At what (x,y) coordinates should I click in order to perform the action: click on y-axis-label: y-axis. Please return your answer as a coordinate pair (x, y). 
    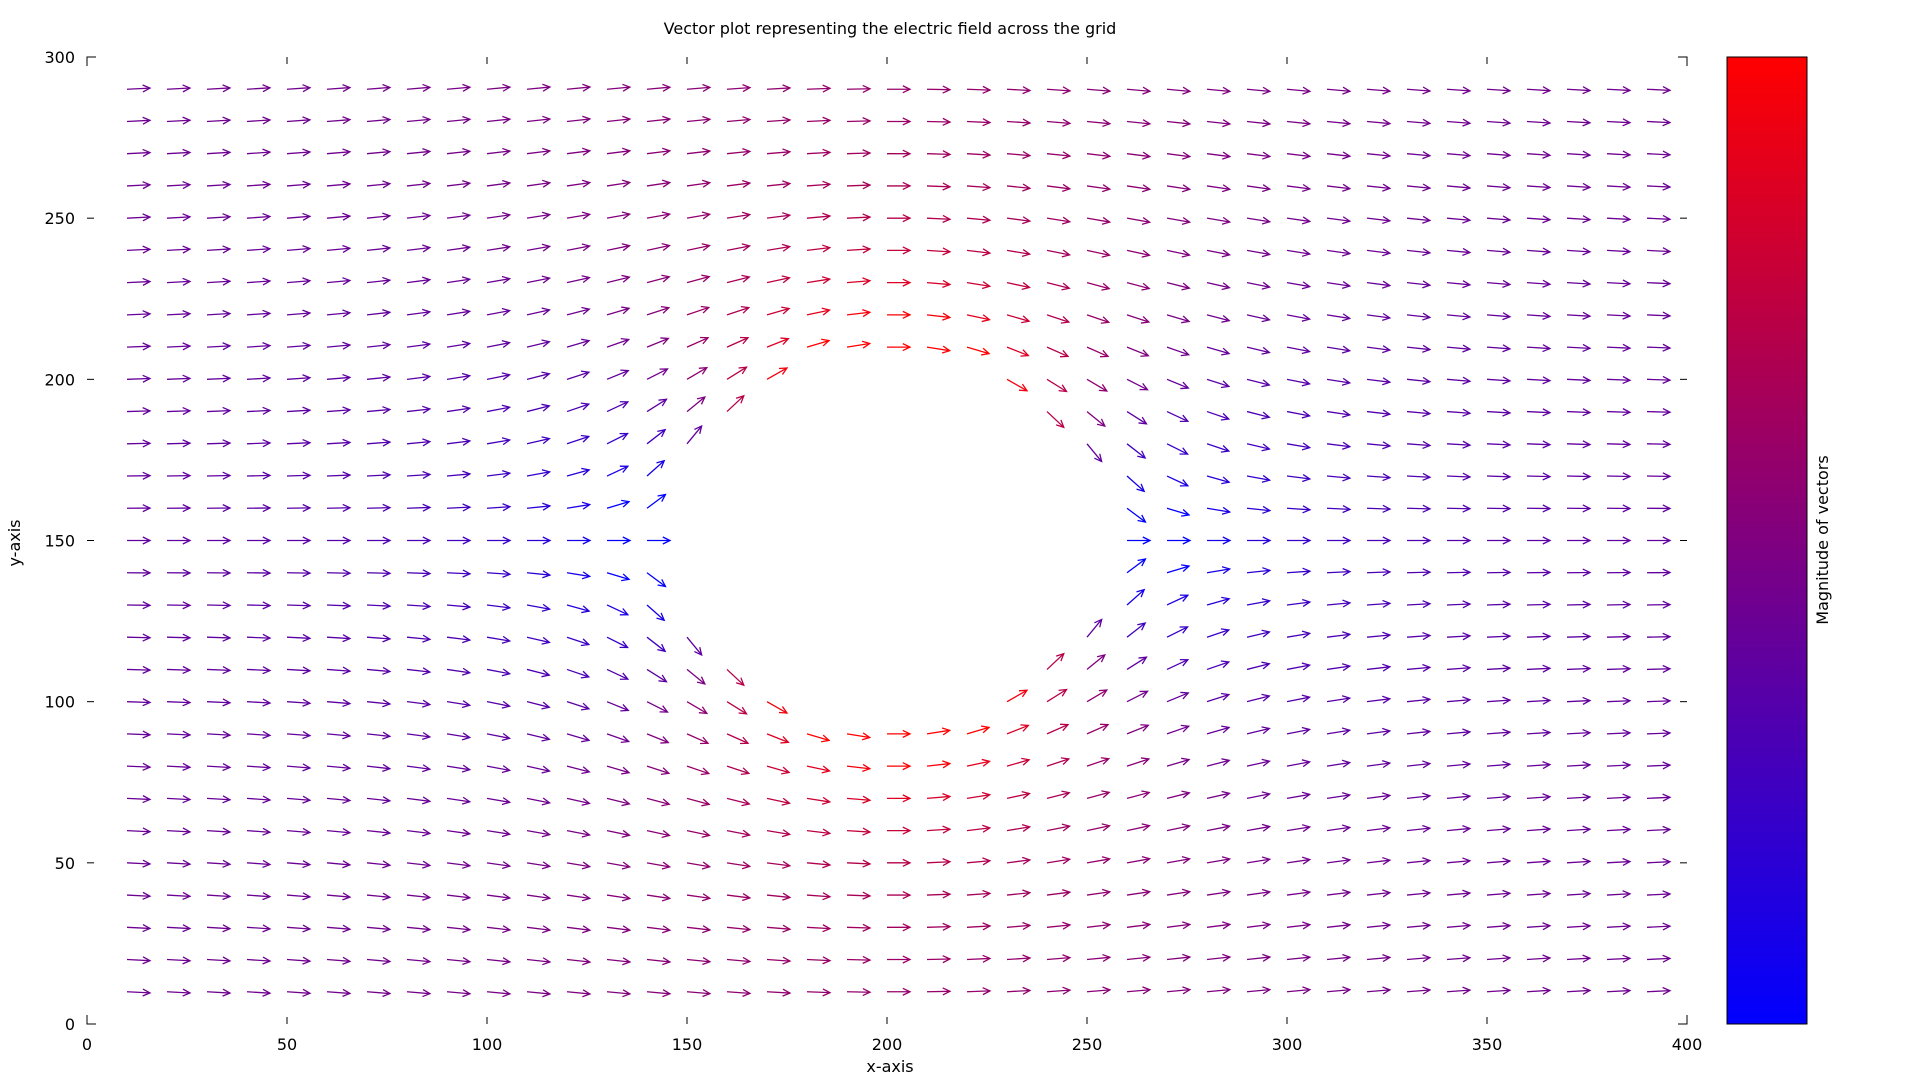
    Looking at the image, I should click on (14, 542).